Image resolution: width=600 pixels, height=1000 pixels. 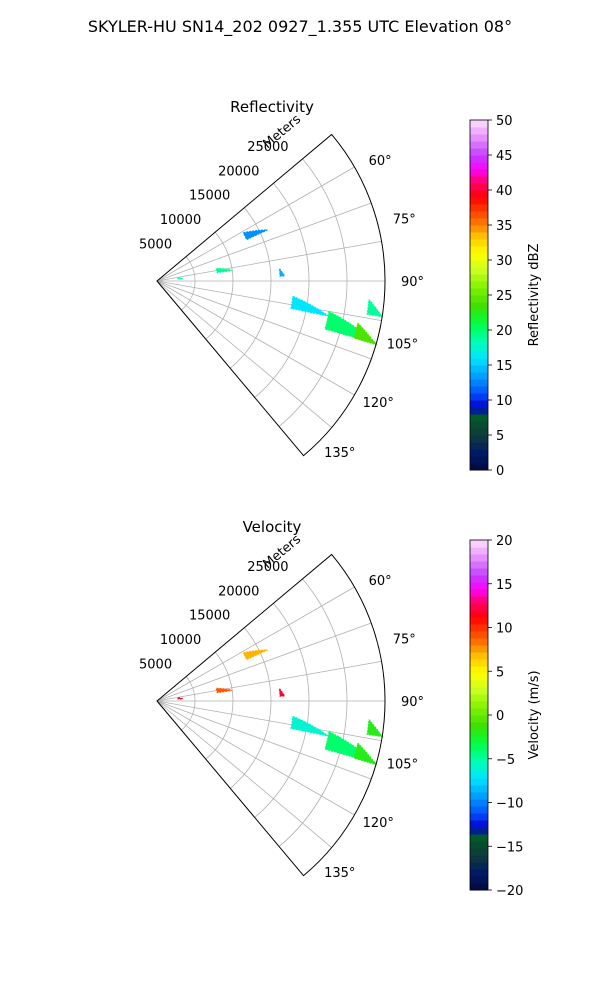 I want to click on colorbar-tick-label: 20, so click(x=504, y=331).